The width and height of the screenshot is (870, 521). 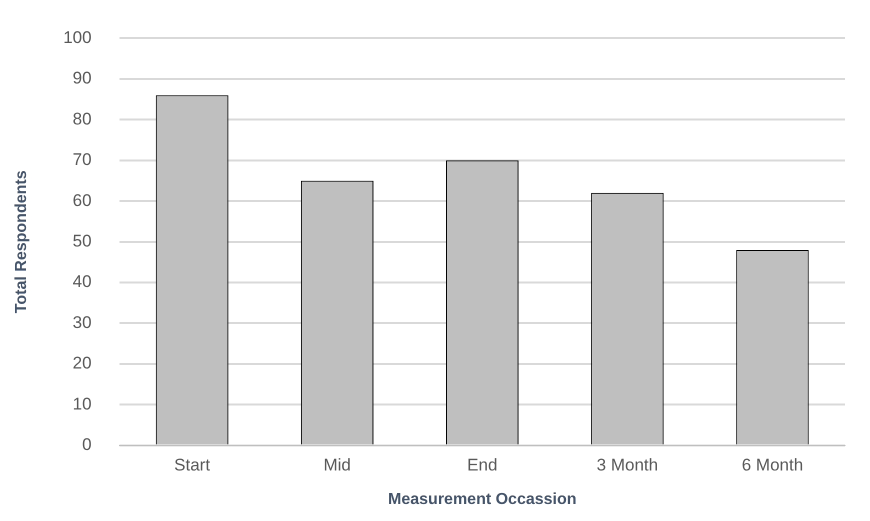 I want to click on y-tick-label: 0, so click(x=87, y=444).